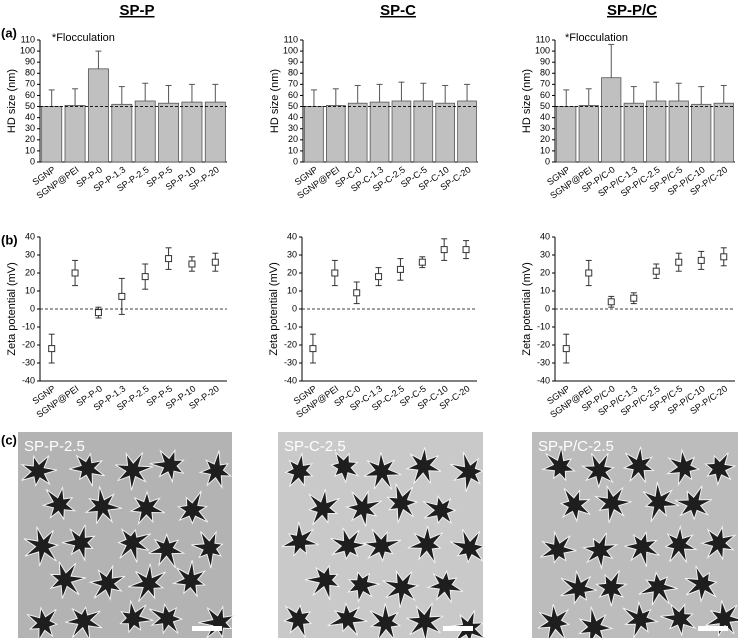 The width and height of the screenshot is (738, 638). What do you see at coordinates (545, 84) in the screenshot?
I see `y-tick-label: 70` at bounding box center [545, 84].